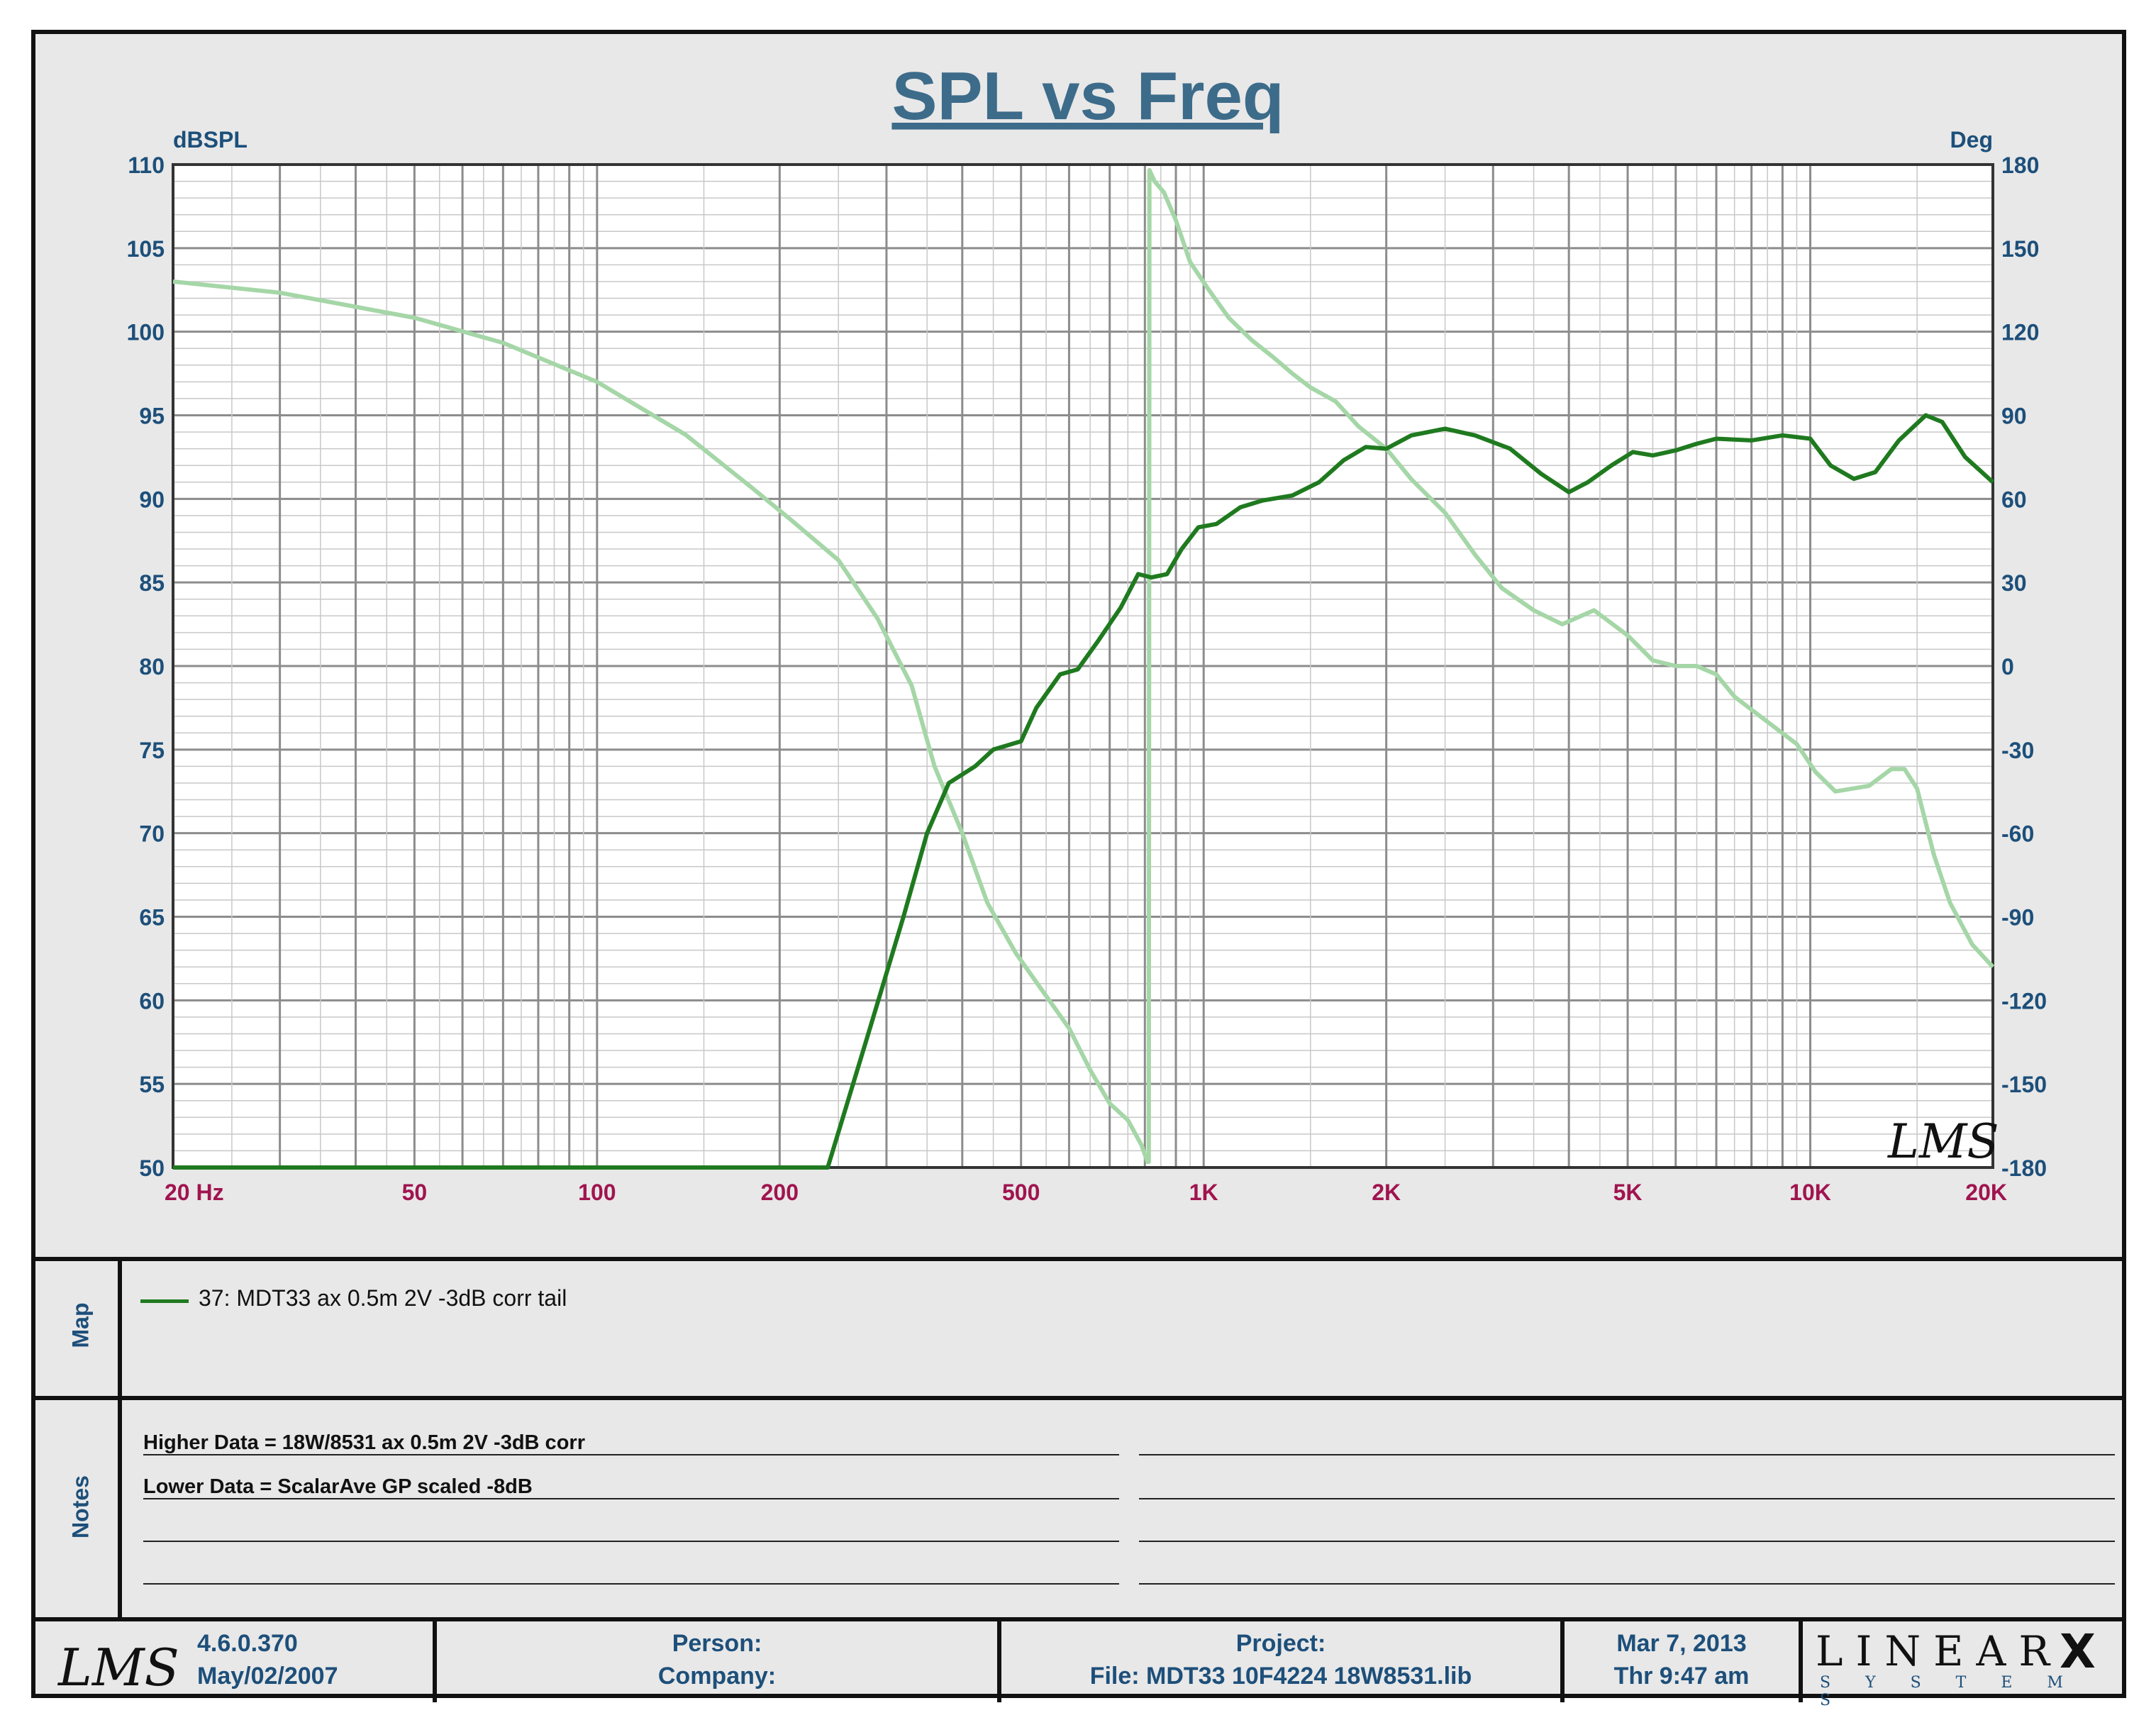 This screenshot has width=2156, height=1725. What do you see at coordinates (1681, 1676) in the screenshot?
I see `report-time: Thr 9:47 am` at bounding box center [1681, 1676].